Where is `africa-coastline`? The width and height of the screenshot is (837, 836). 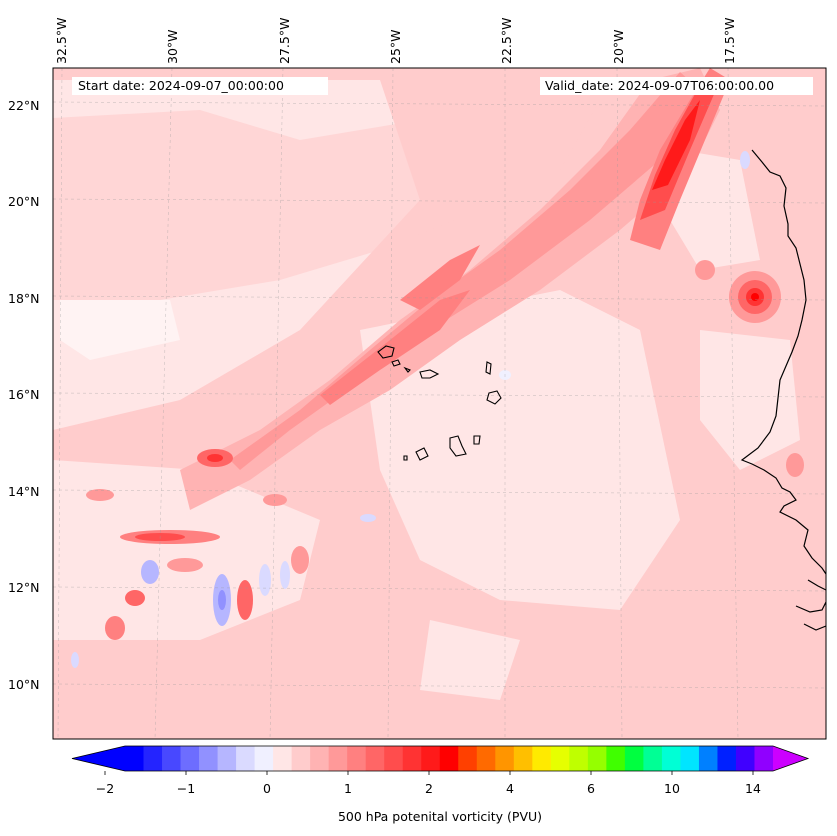
africa-coastline is located at coordinates (783, 390).